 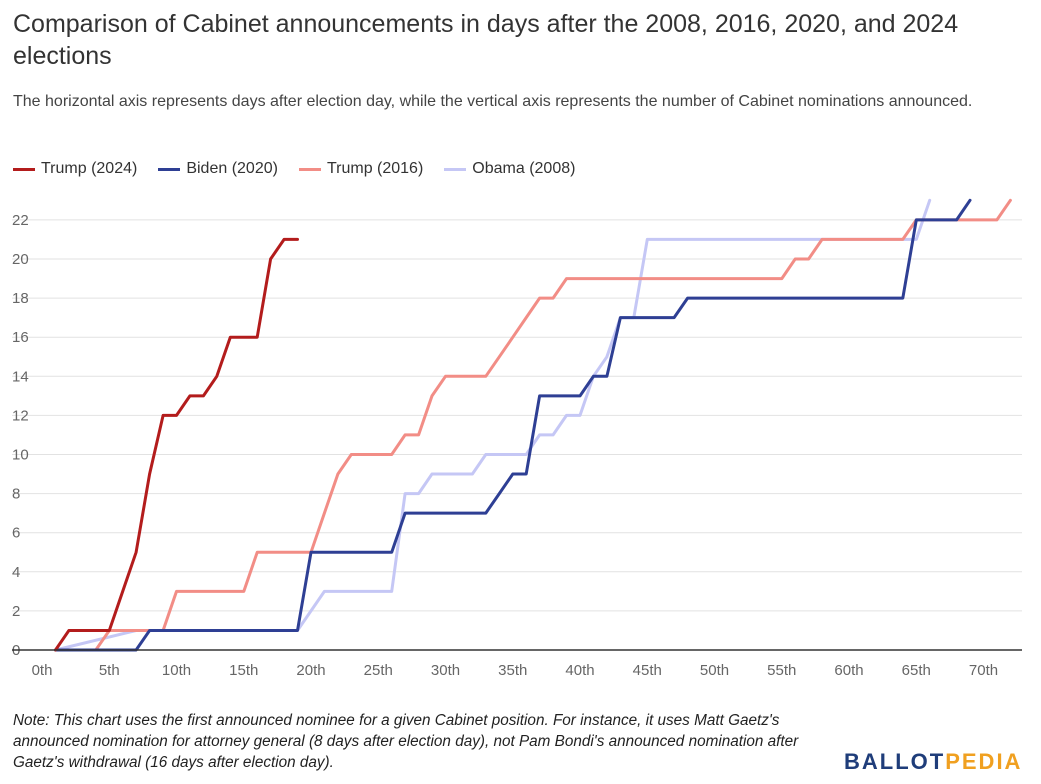 What do you see at coordinates (89, 168) in the screenshot?
I see `legend-label-trump-2024: Trump (2024)` at bounding box center [89, 168].